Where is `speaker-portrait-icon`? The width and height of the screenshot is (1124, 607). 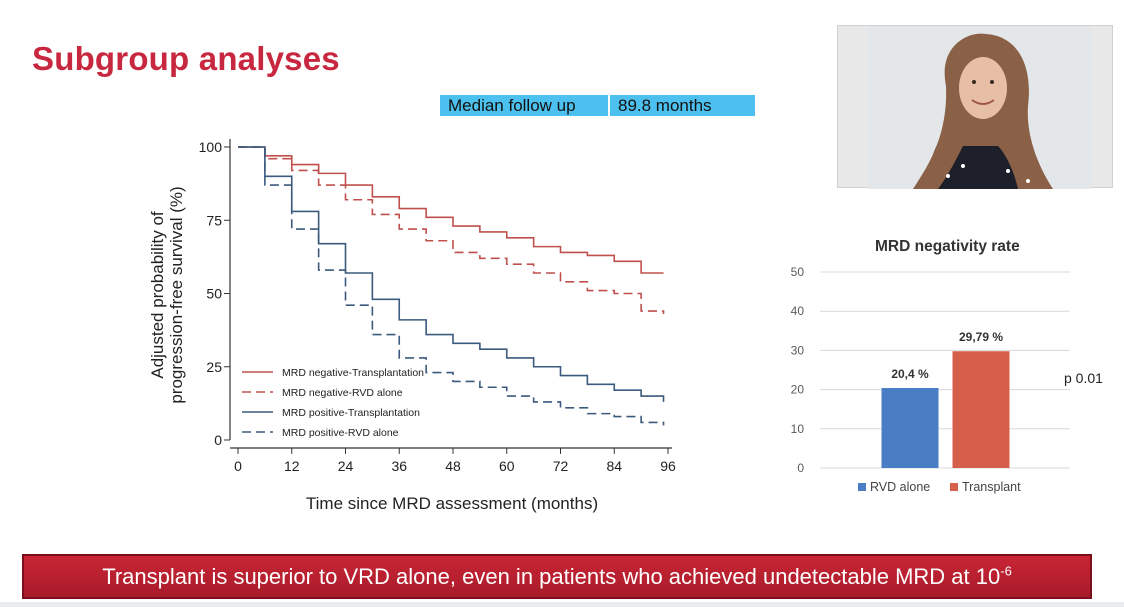 speaker-portrait-icon is located at coordinates (979, 107).